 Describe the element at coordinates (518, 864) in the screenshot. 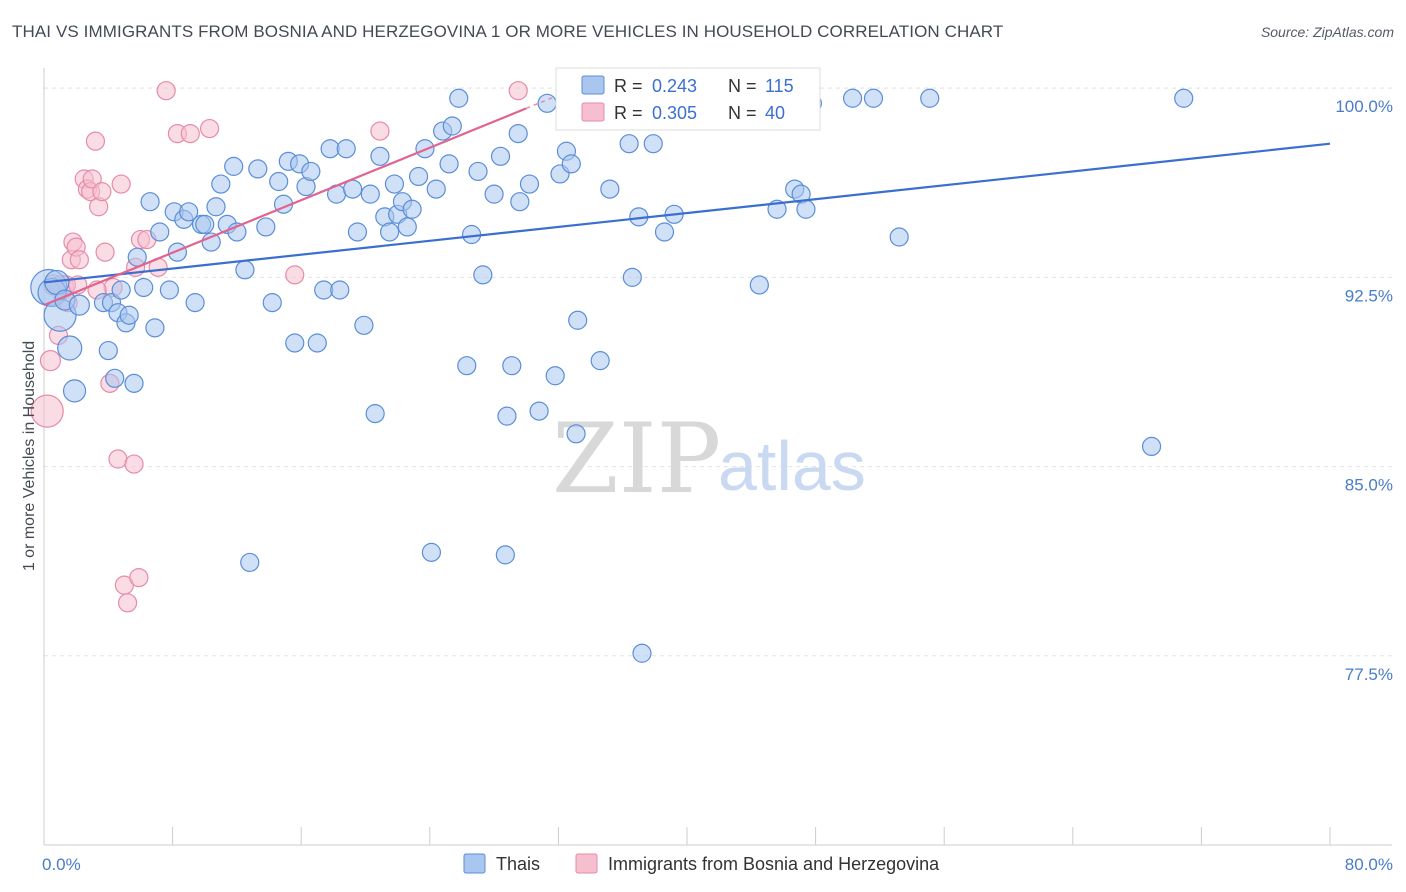

I see `legend-label-thai: Thais` at that location.